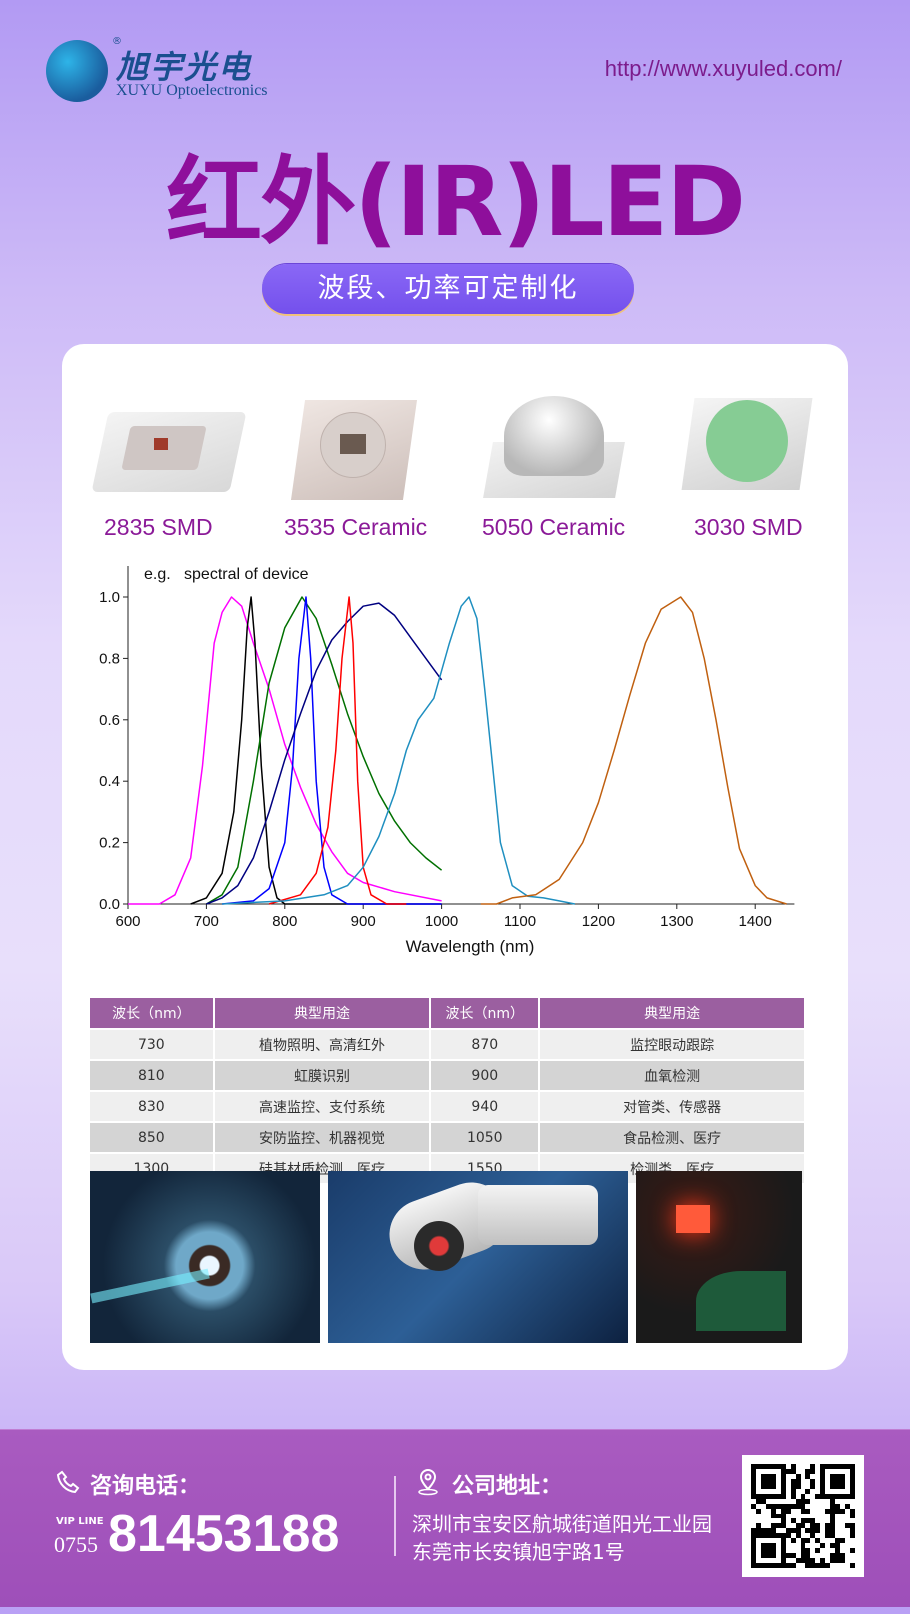  What do you see at coordinates (485, 1106) in the screenshot?
I see `wavelength-cell: 940` at bounding box center [485, 1106].